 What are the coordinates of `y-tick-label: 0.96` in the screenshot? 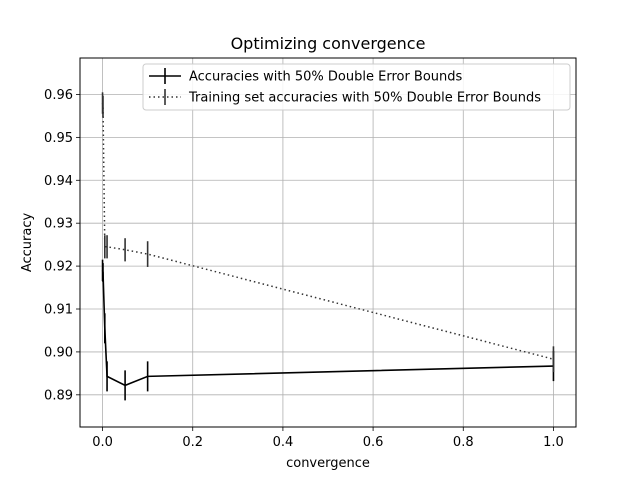 It's located at (58, 95).